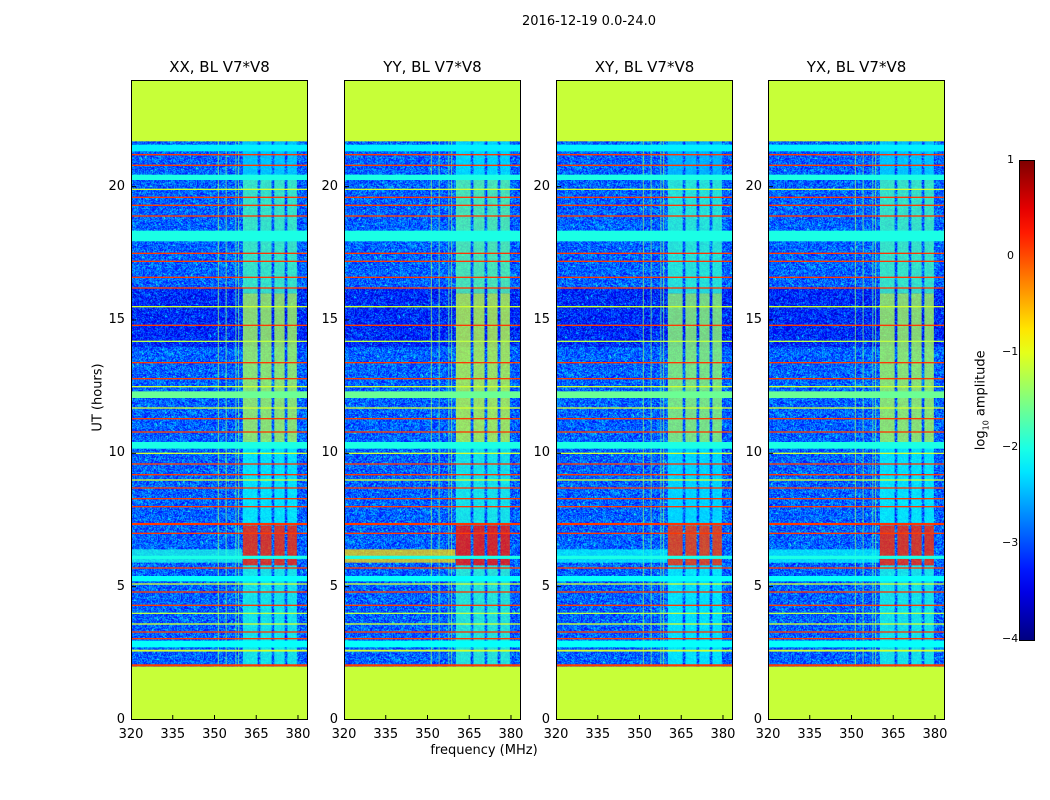  What do you see at coordinates (541, 319) in the screenshot?
I see `y-tick-label: 15` at bounding box center [541, 319].